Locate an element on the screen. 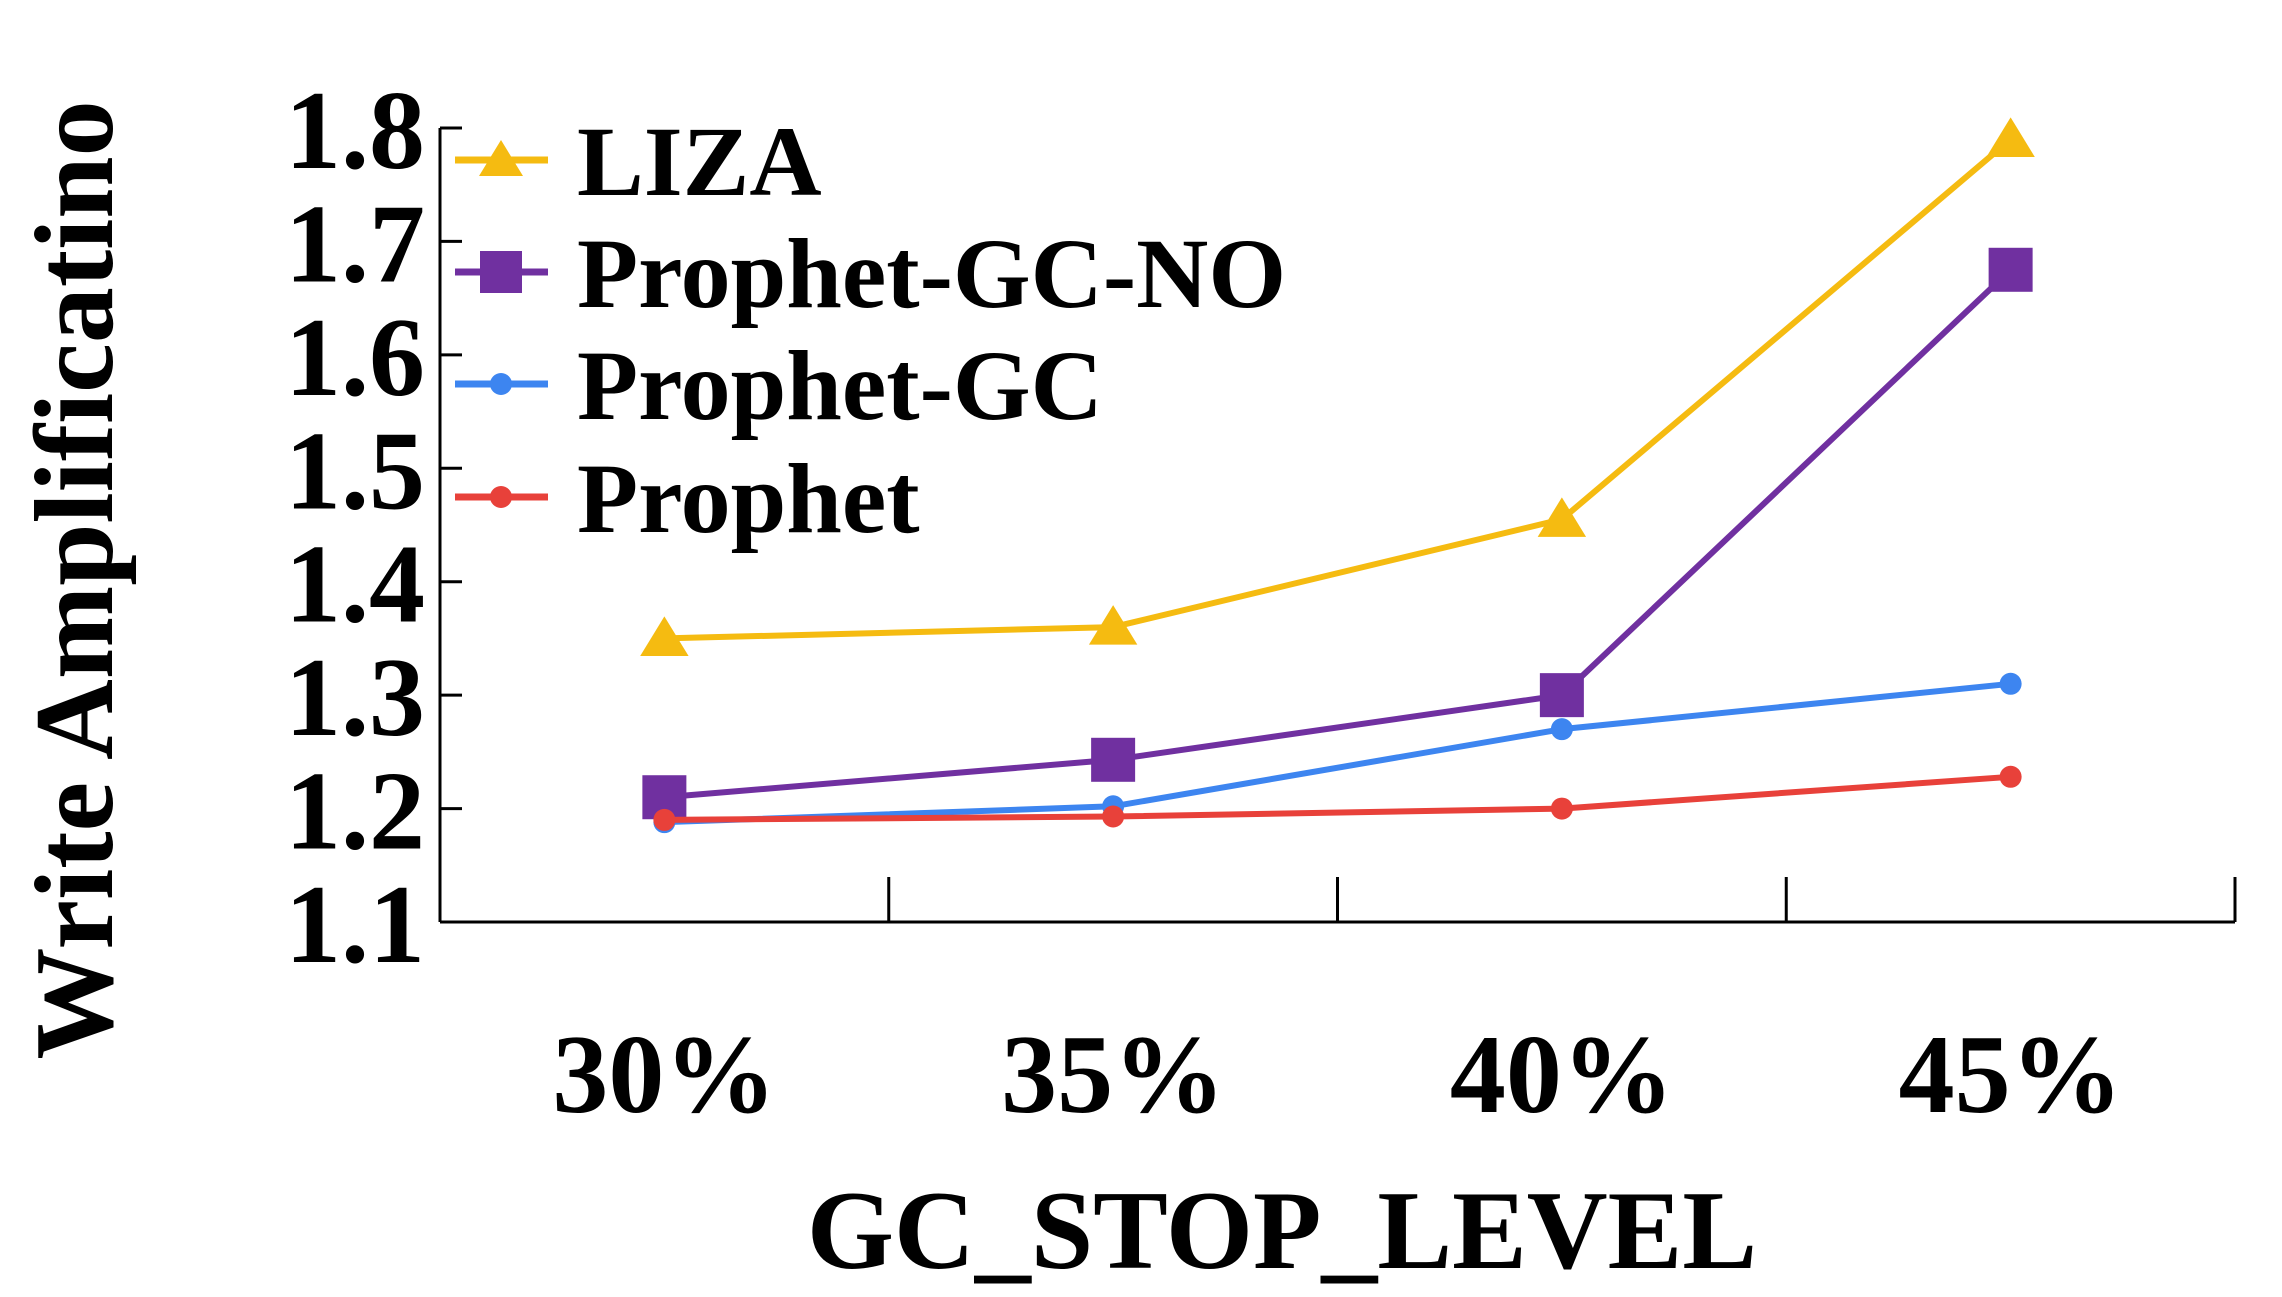 This screenshot has width=2282, height=1297. legend-item-prophet: Prophet is located at coordinates (687, 498).